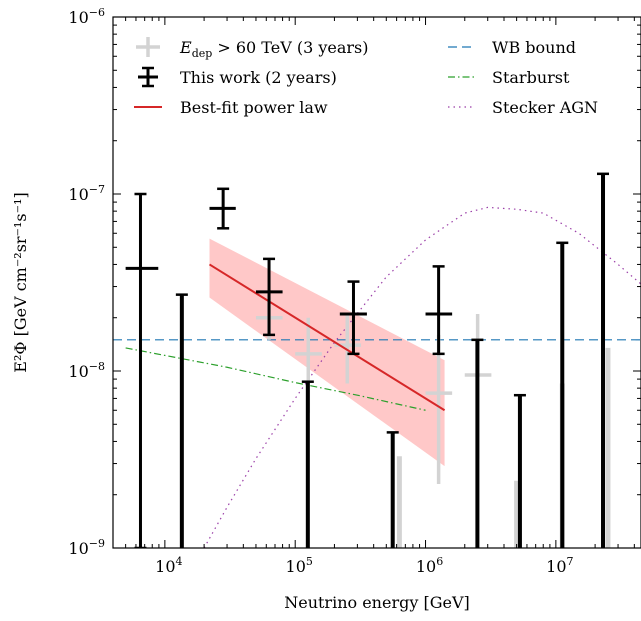  Describe the element at coordinates (377, 602) in the screenshot. I see `x-axis-title: Neutrino energy [GeV]` at that location.